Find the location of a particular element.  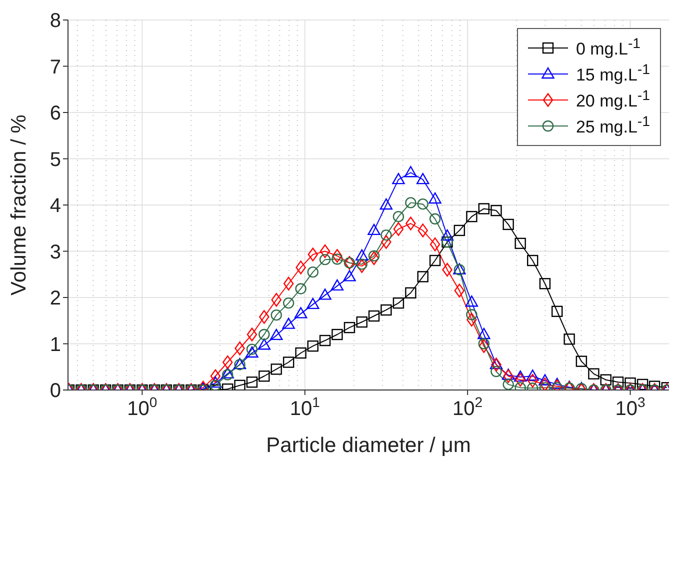

x-tick-label: 10$^{1}$ is located at coordinates (305, 407).